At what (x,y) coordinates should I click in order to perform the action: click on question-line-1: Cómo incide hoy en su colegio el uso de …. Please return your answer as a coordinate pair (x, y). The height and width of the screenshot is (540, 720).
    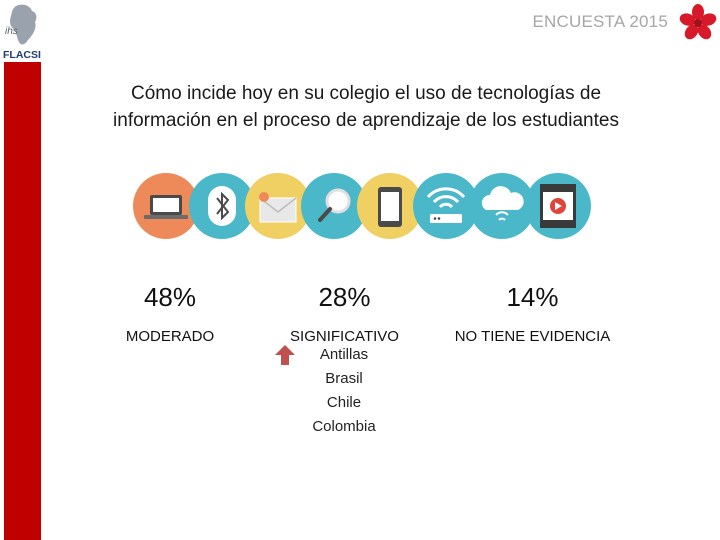
    Looking at the image, I should click on (366, 93).